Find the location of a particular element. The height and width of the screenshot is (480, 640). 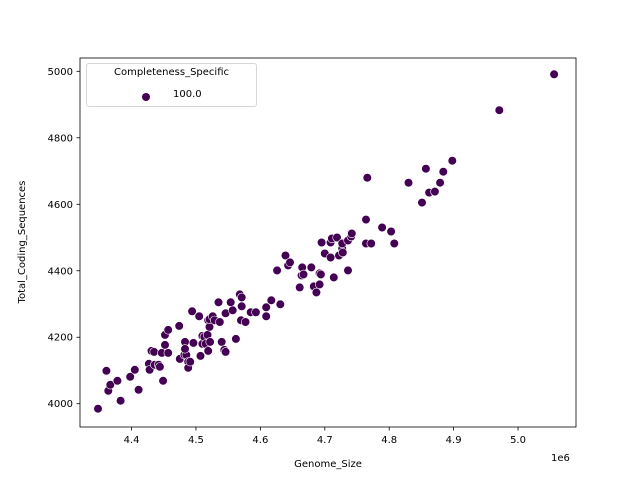

legend: Completeness_Specific 100.0 is located at coordinates (171, 85).